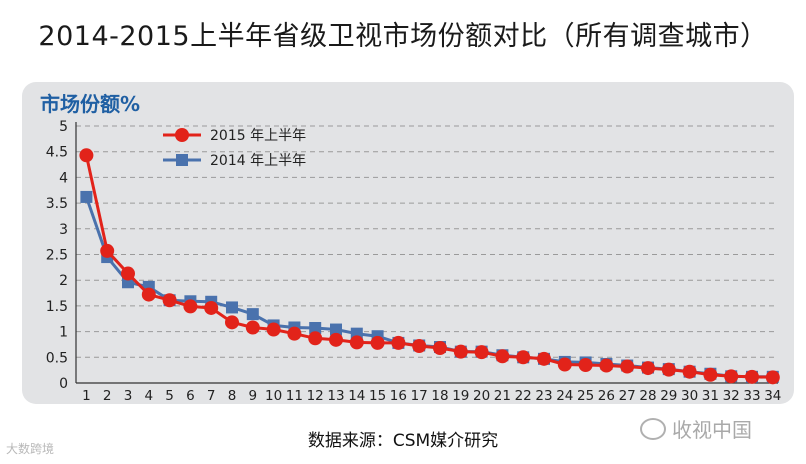 The height and width of the screenshot is (464, 806). I want to click on watermark-right: 收视中国, so click(696, 428).